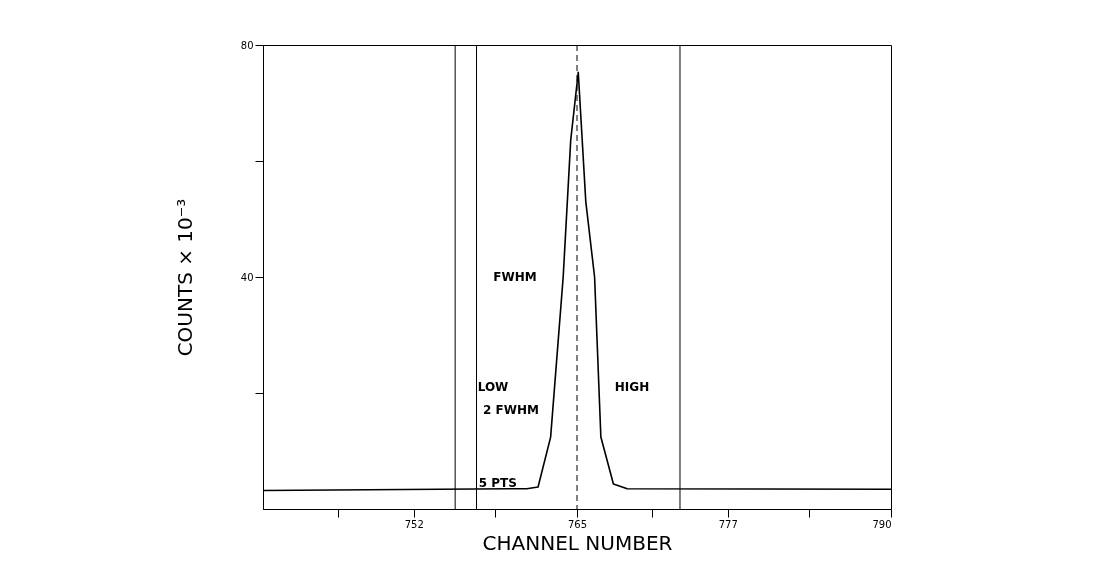 This screenshot has height=570, width=1094. What do you see at coordinates (493, 387) in the screenshot?
I see `annotation: LOW` at bounding box center [493, 387].